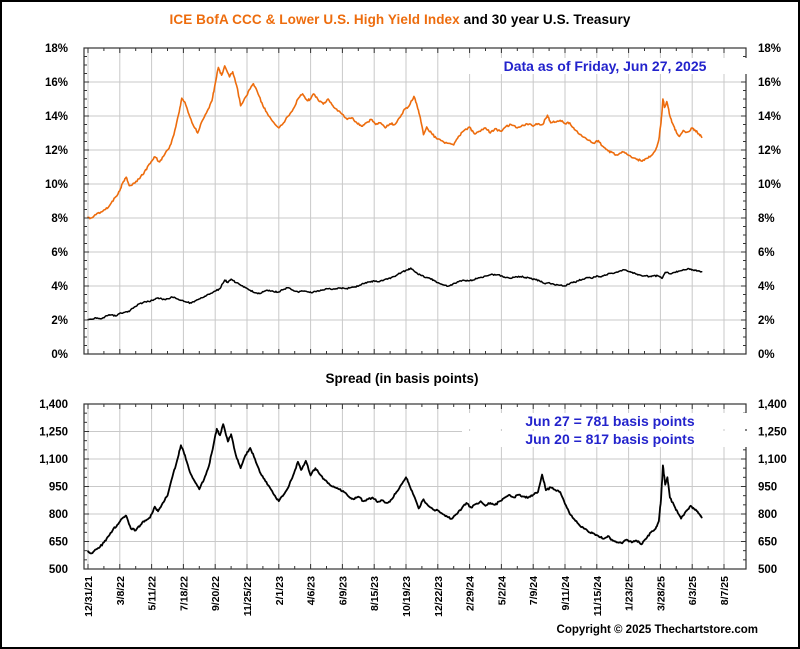 This screenshot has height=649, width=800. I want to click on bottom-y-label-left: 1,250, so click(53, 433).